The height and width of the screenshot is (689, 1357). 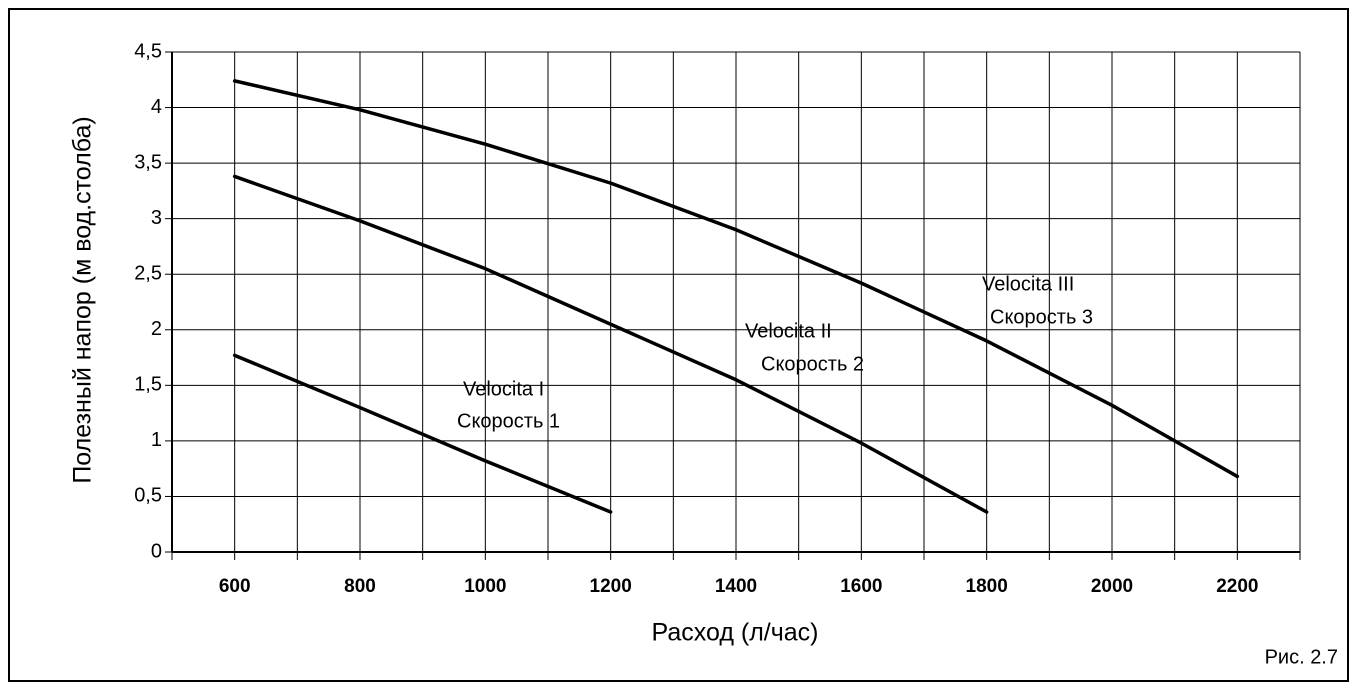 I want to click on y-tick-label: 1,5, so click(x=148, y=385).